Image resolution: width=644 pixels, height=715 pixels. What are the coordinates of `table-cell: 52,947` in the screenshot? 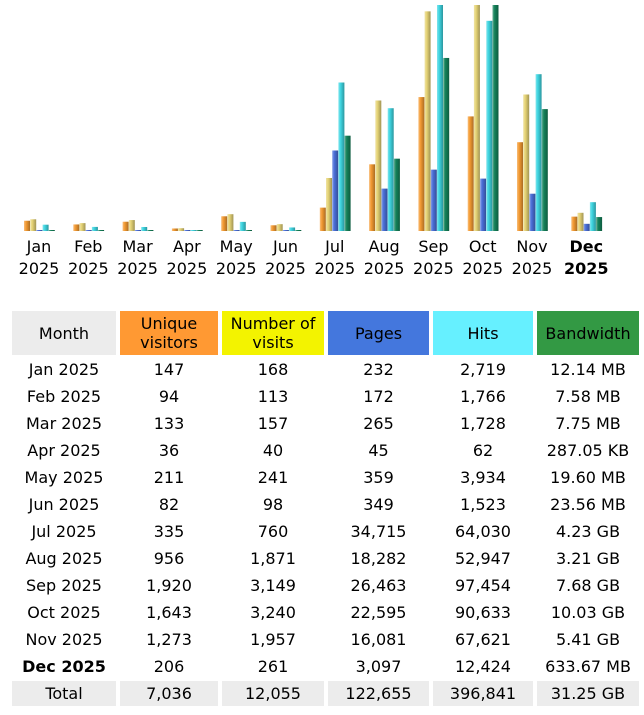 It's located at (483, 558).